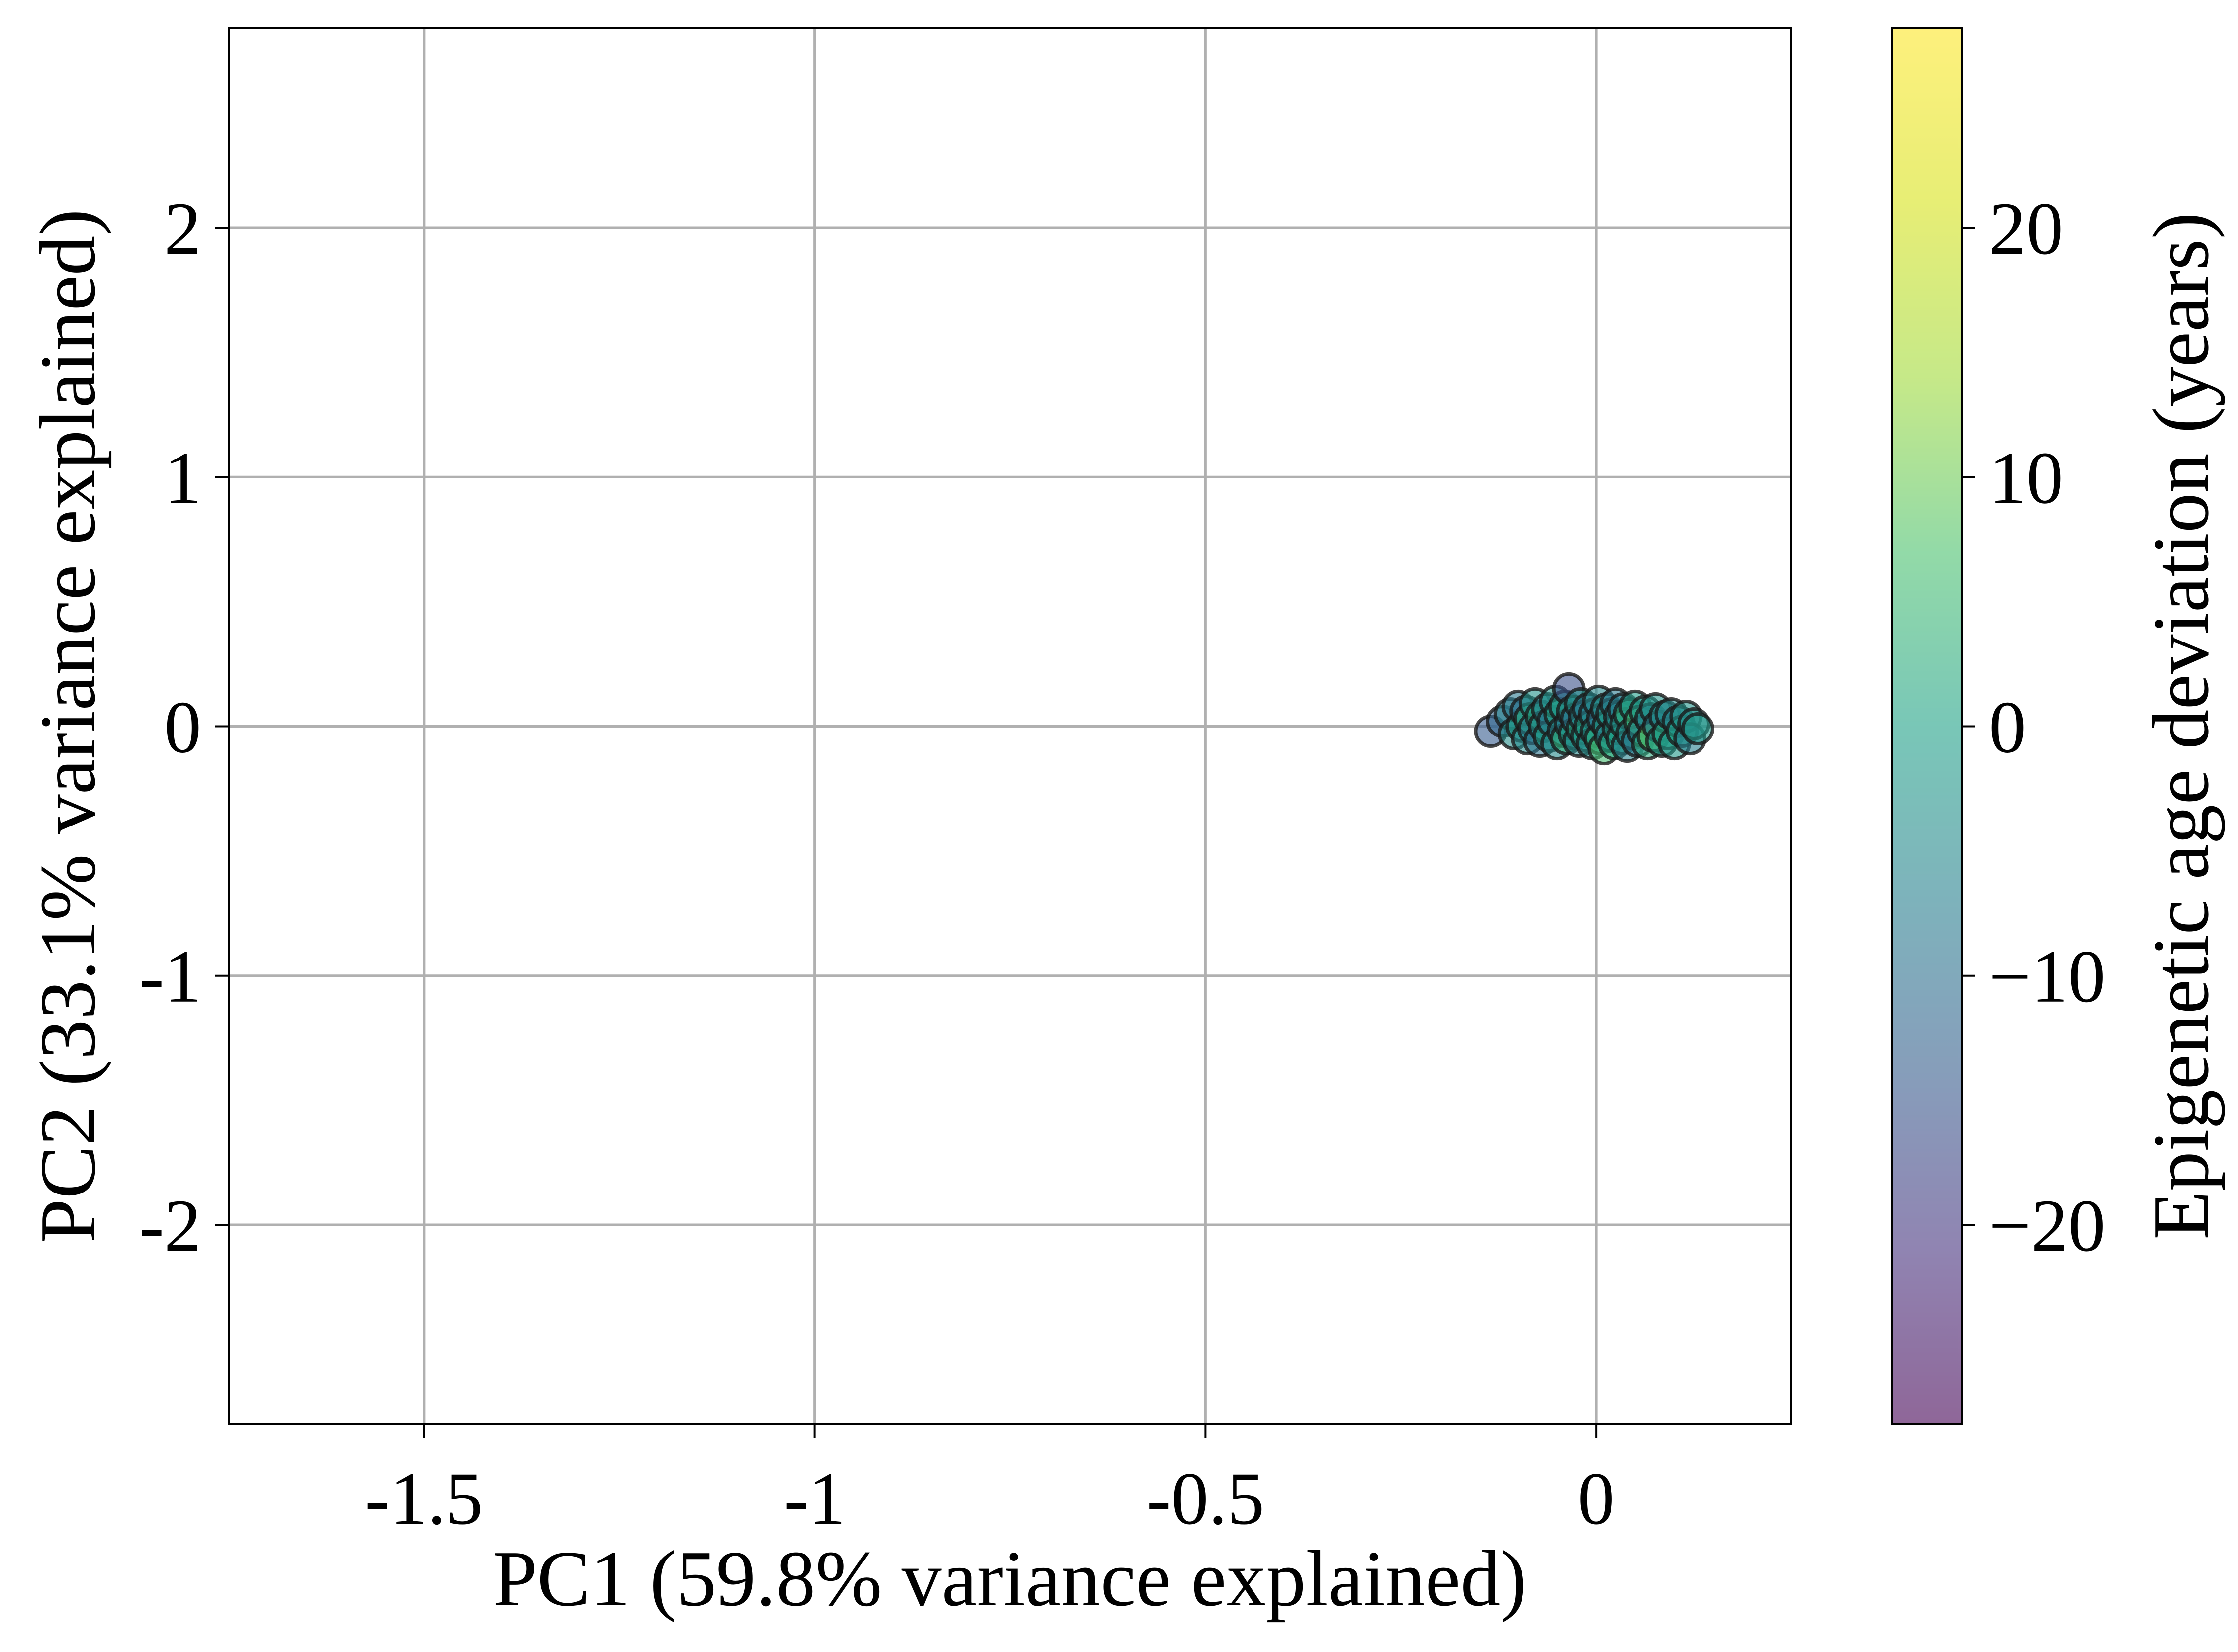  I want to click on x-axis-label: PC1 (59.8% variance explained), so click(1010, 1578).